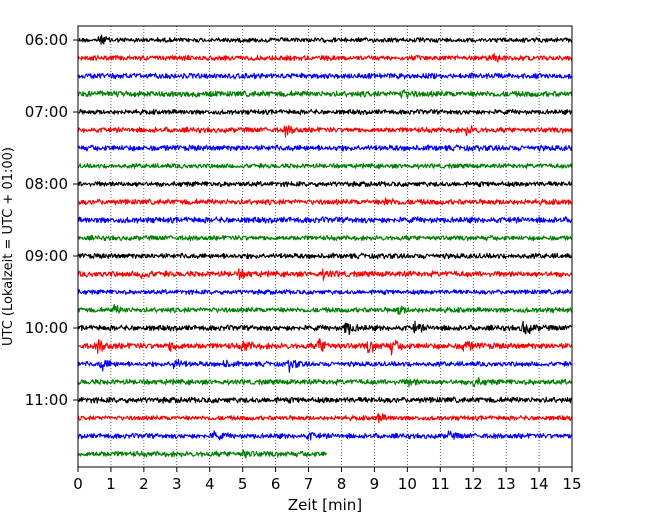  Describe the element at coordinates (276, 484) in the screenshot. I see `x-tick-label: 6` at that location.